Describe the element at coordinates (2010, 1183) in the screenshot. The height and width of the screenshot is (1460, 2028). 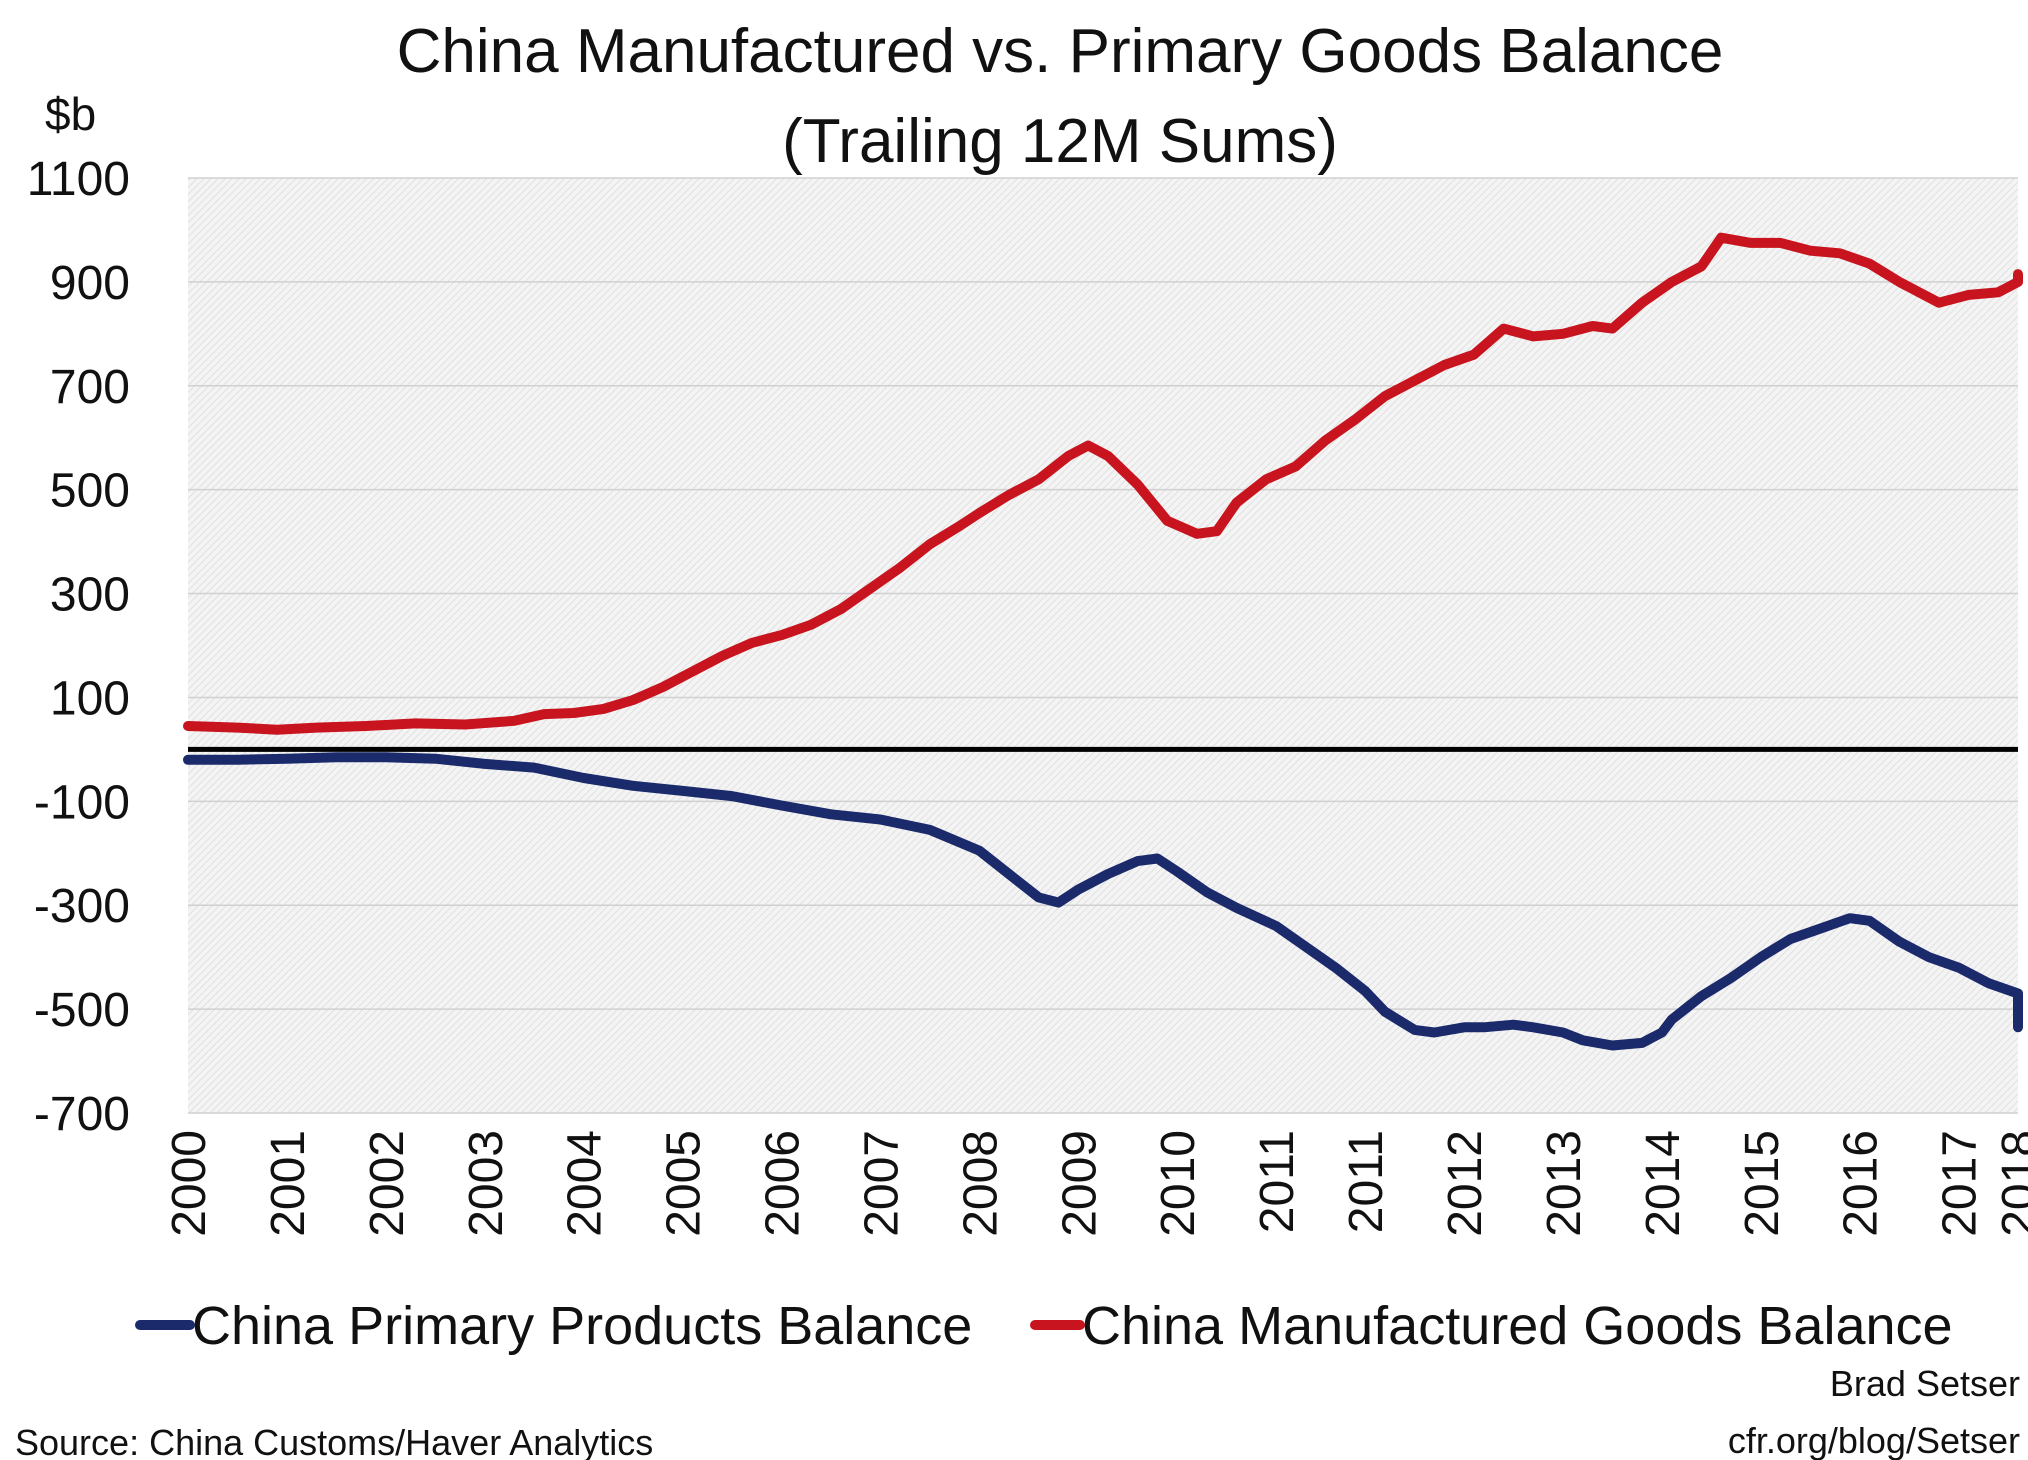
I see `x-tick-label: 2018` at that location.